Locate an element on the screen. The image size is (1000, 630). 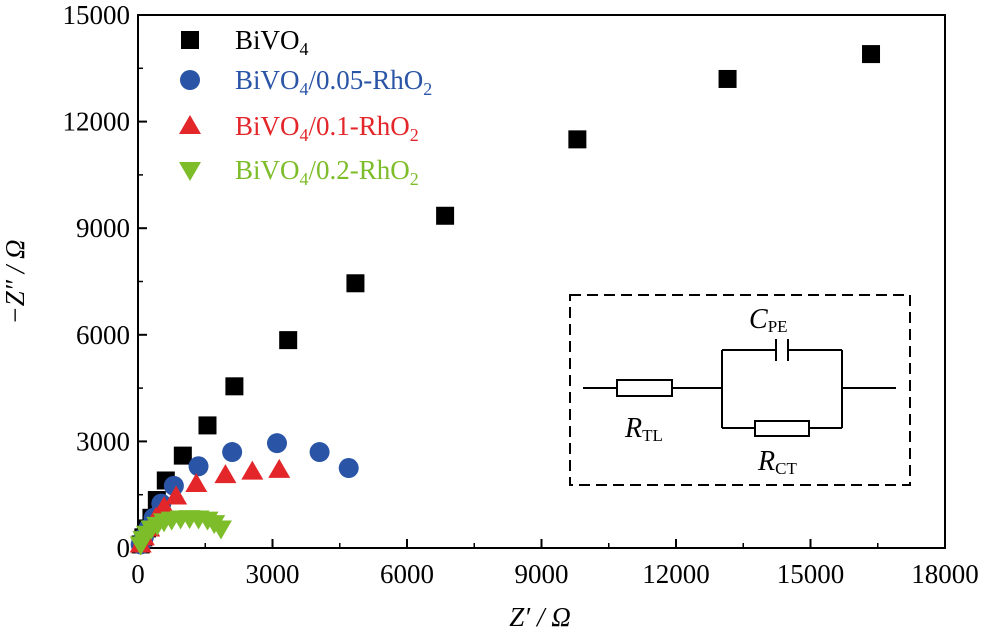
legend-label: BiVO4/0.1-RhO2 is located at coordinates (327, 128).